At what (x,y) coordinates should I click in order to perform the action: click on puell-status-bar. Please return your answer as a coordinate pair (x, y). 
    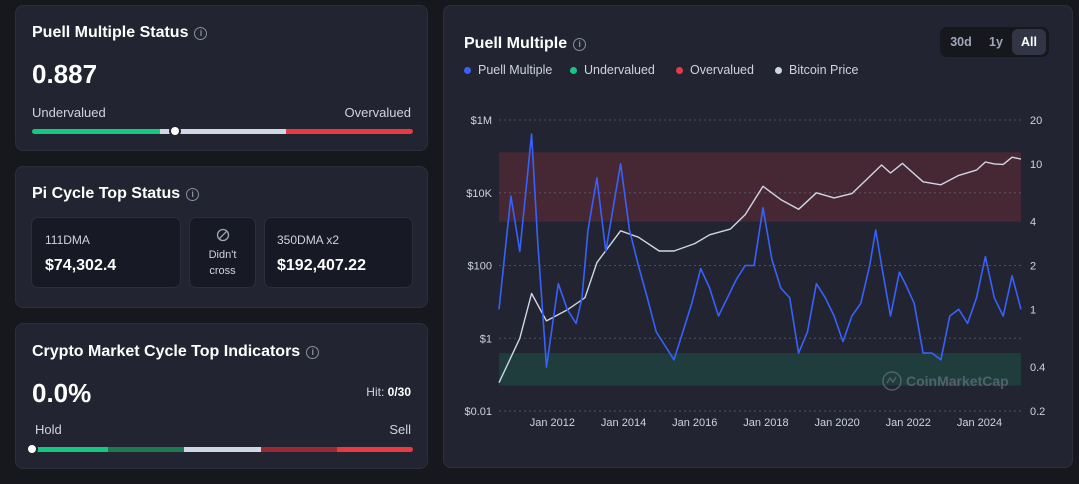
    Looking at the image, I should click on (222, 131).